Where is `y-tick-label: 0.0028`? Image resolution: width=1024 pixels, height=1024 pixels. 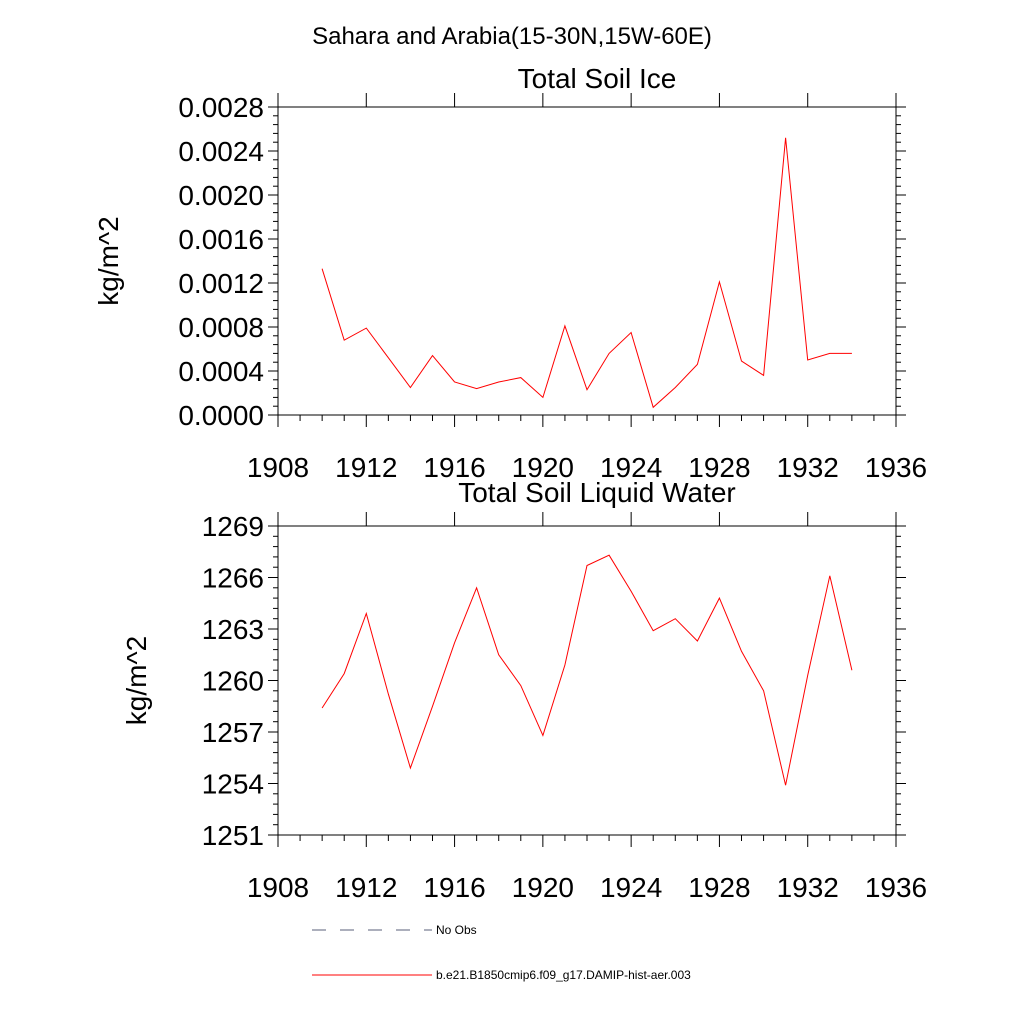
y-tick-label: 0.0028 is located at coordinates (221, 107).